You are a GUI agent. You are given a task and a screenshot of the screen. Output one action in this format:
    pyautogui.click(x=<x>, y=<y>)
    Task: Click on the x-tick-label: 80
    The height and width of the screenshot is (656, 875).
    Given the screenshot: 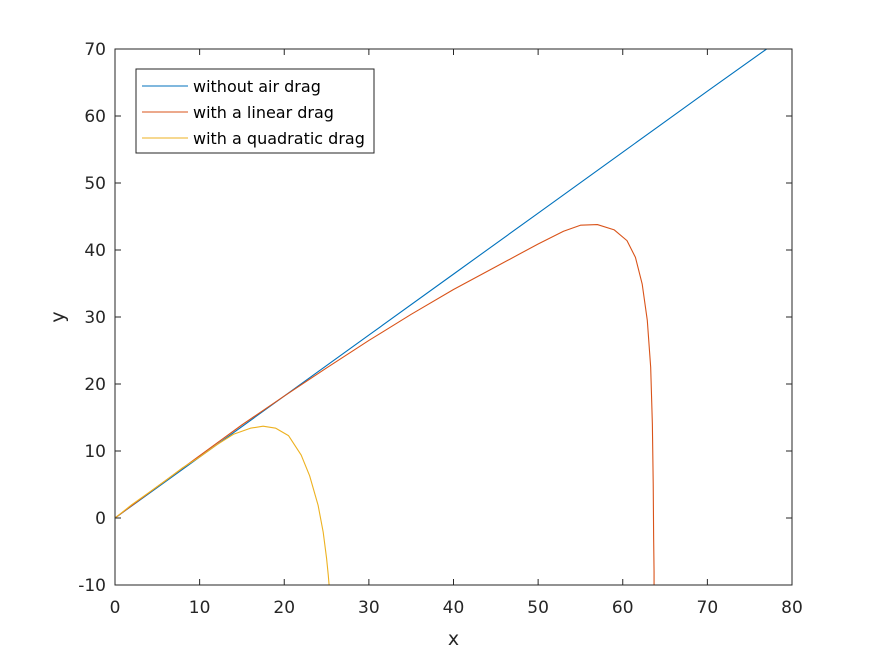 What is the action you would take?
    pyautogui.click(x=792, y=608)
    